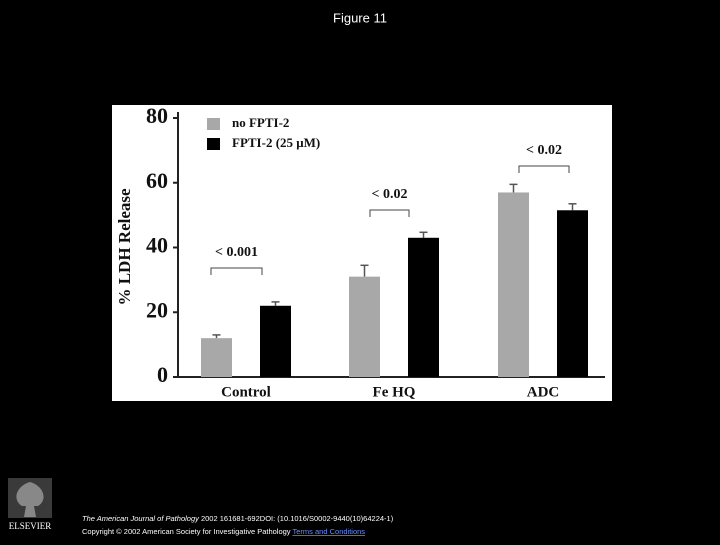 This screenshot has width=720, height=545. I want to click on journal-name: The American Journal of Pathology, so click(141, 518).